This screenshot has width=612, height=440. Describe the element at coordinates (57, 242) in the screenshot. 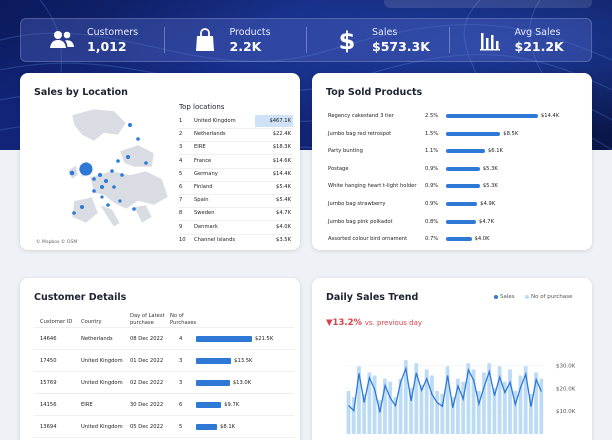

I see `map-credit: © Mapbox © OSM` at that location.